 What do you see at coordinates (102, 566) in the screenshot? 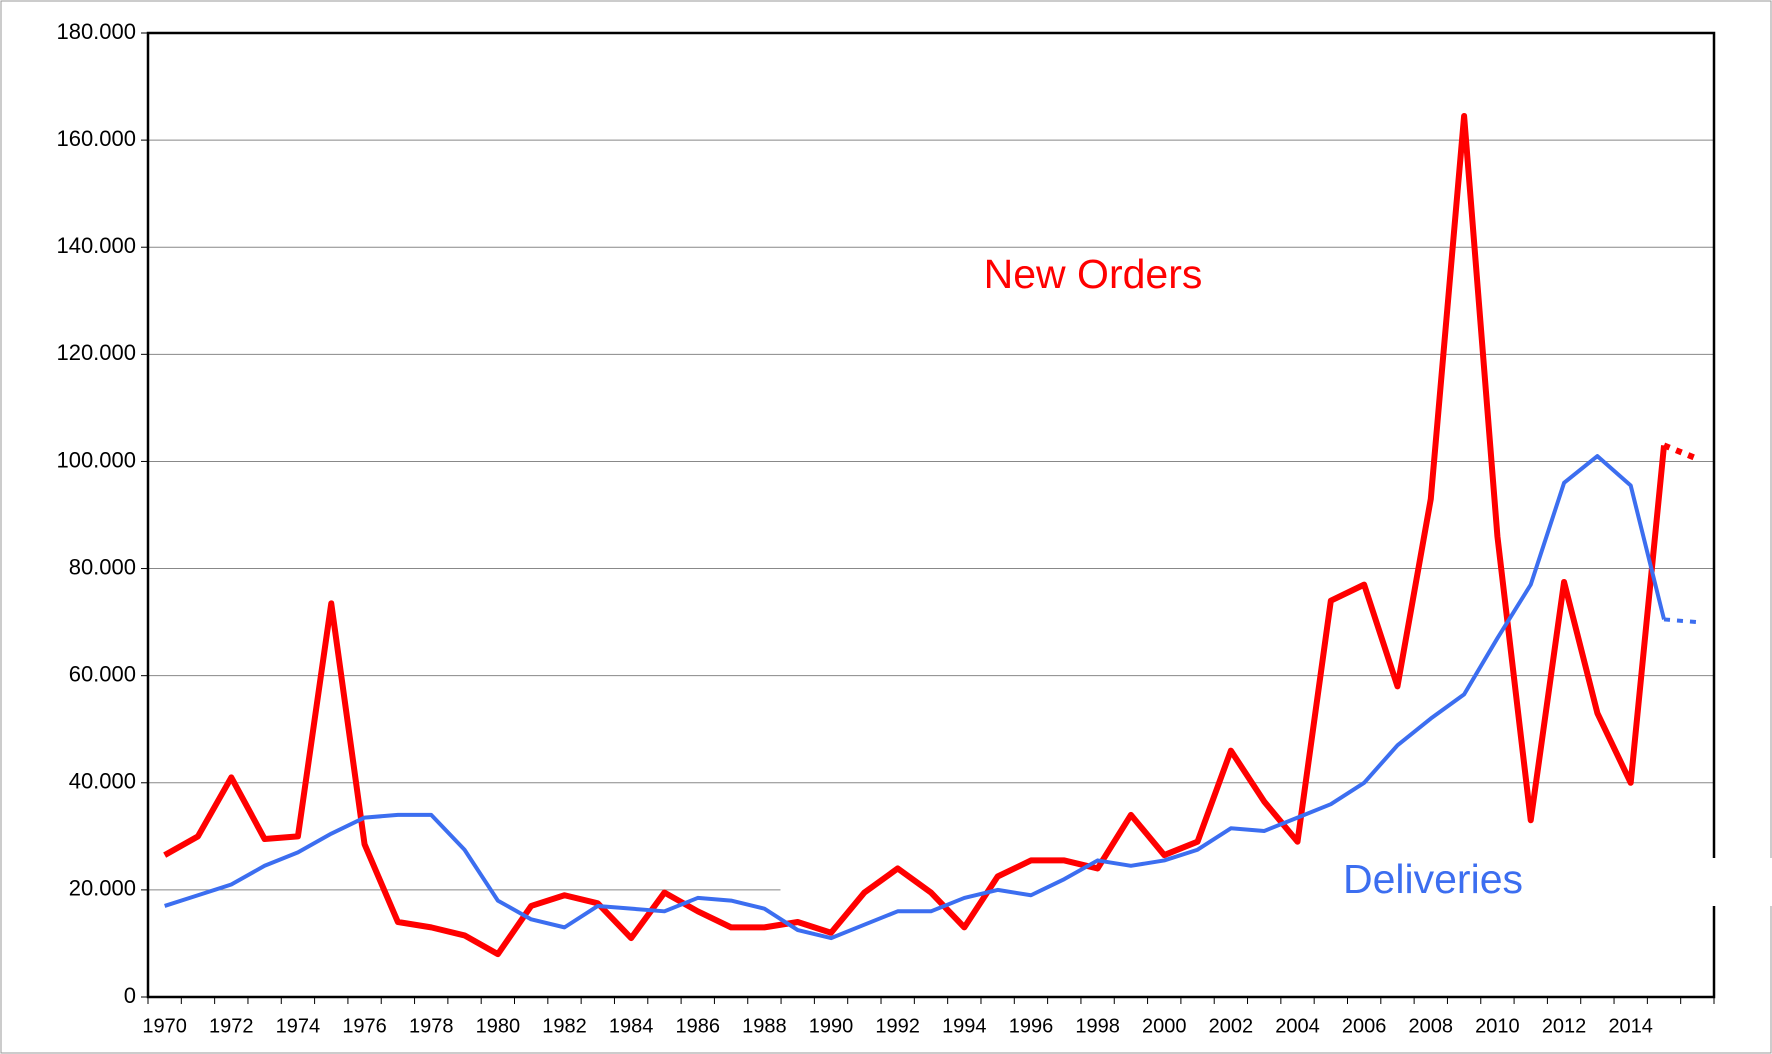
I see `y-tick-label: 80.000` at bounding box center [102, 566].